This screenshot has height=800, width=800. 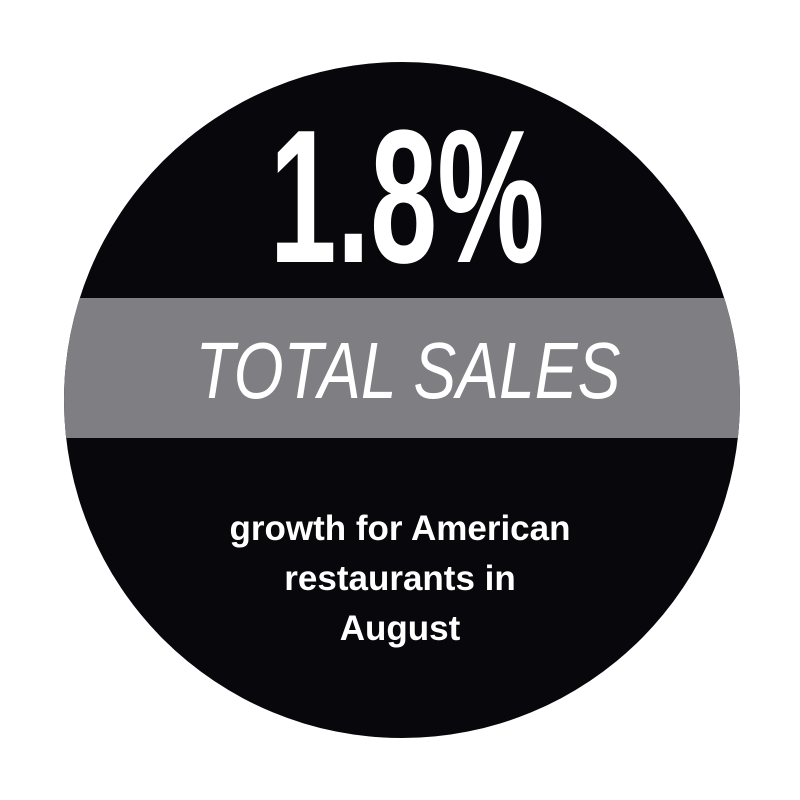 I want to click on caption-line: restaurants in, so click(x=399, y=578).